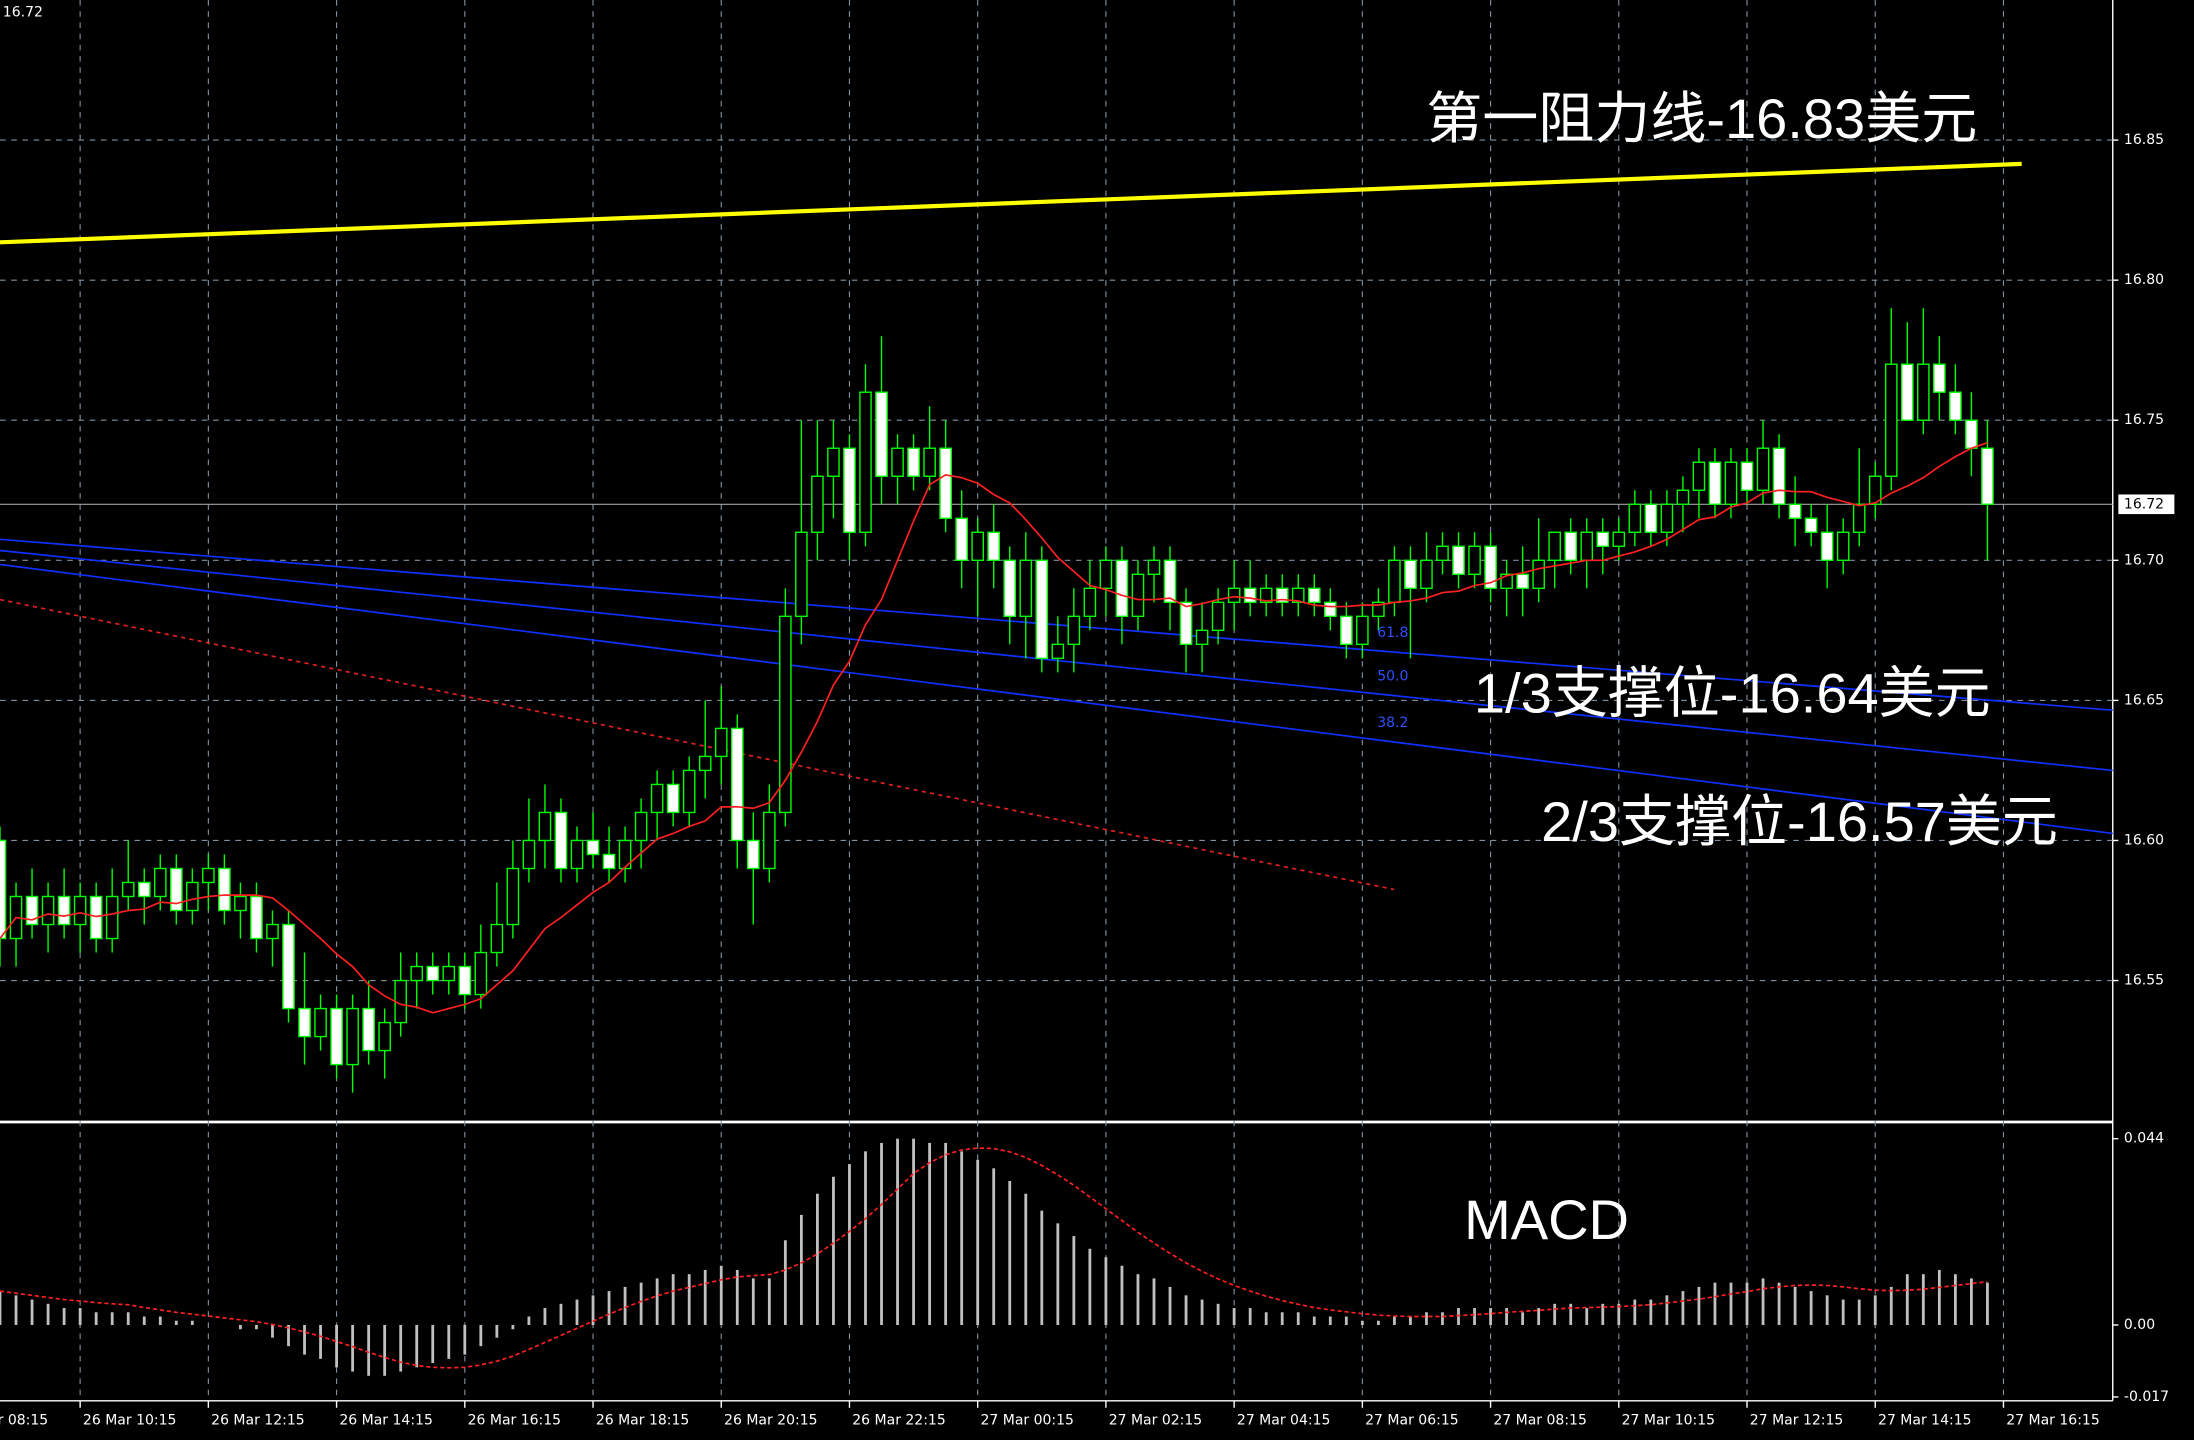 The width and height of the screenshot is (2194, 1440). What do you see at coordinates (1283, 1420) in the screenshot?
I see `x-tick-label: 27 Mar 04:15` at bounding box center [1283, 1420].